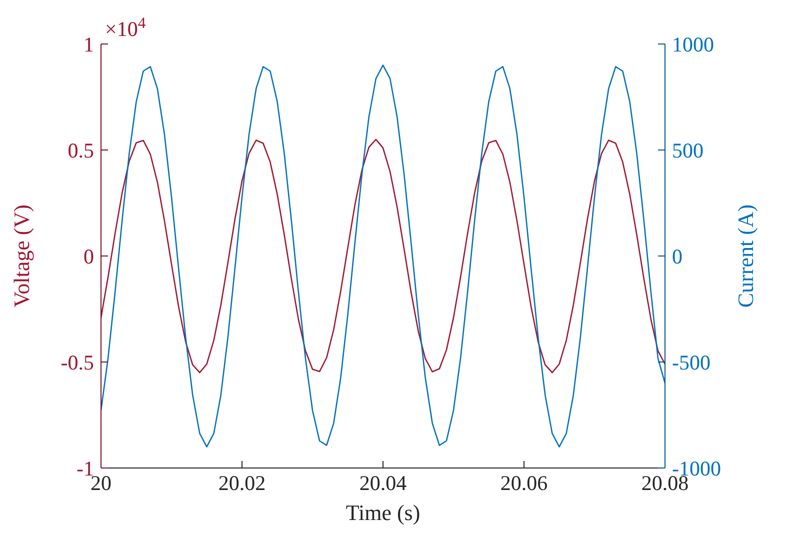 The image size is (787, 550). I want to click on y2-tick-label: -500, so click(691, 362).